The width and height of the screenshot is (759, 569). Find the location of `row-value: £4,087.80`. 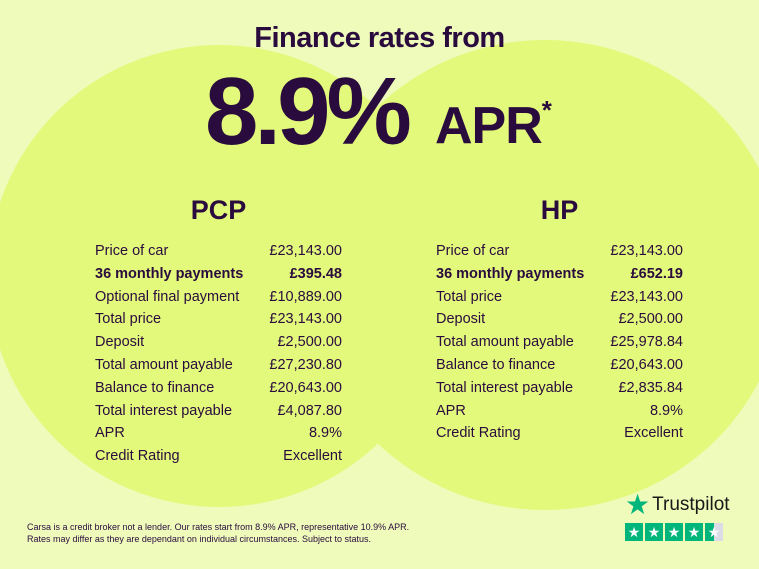

row-value: £4,087.80 is located at coordinates (309, 410).